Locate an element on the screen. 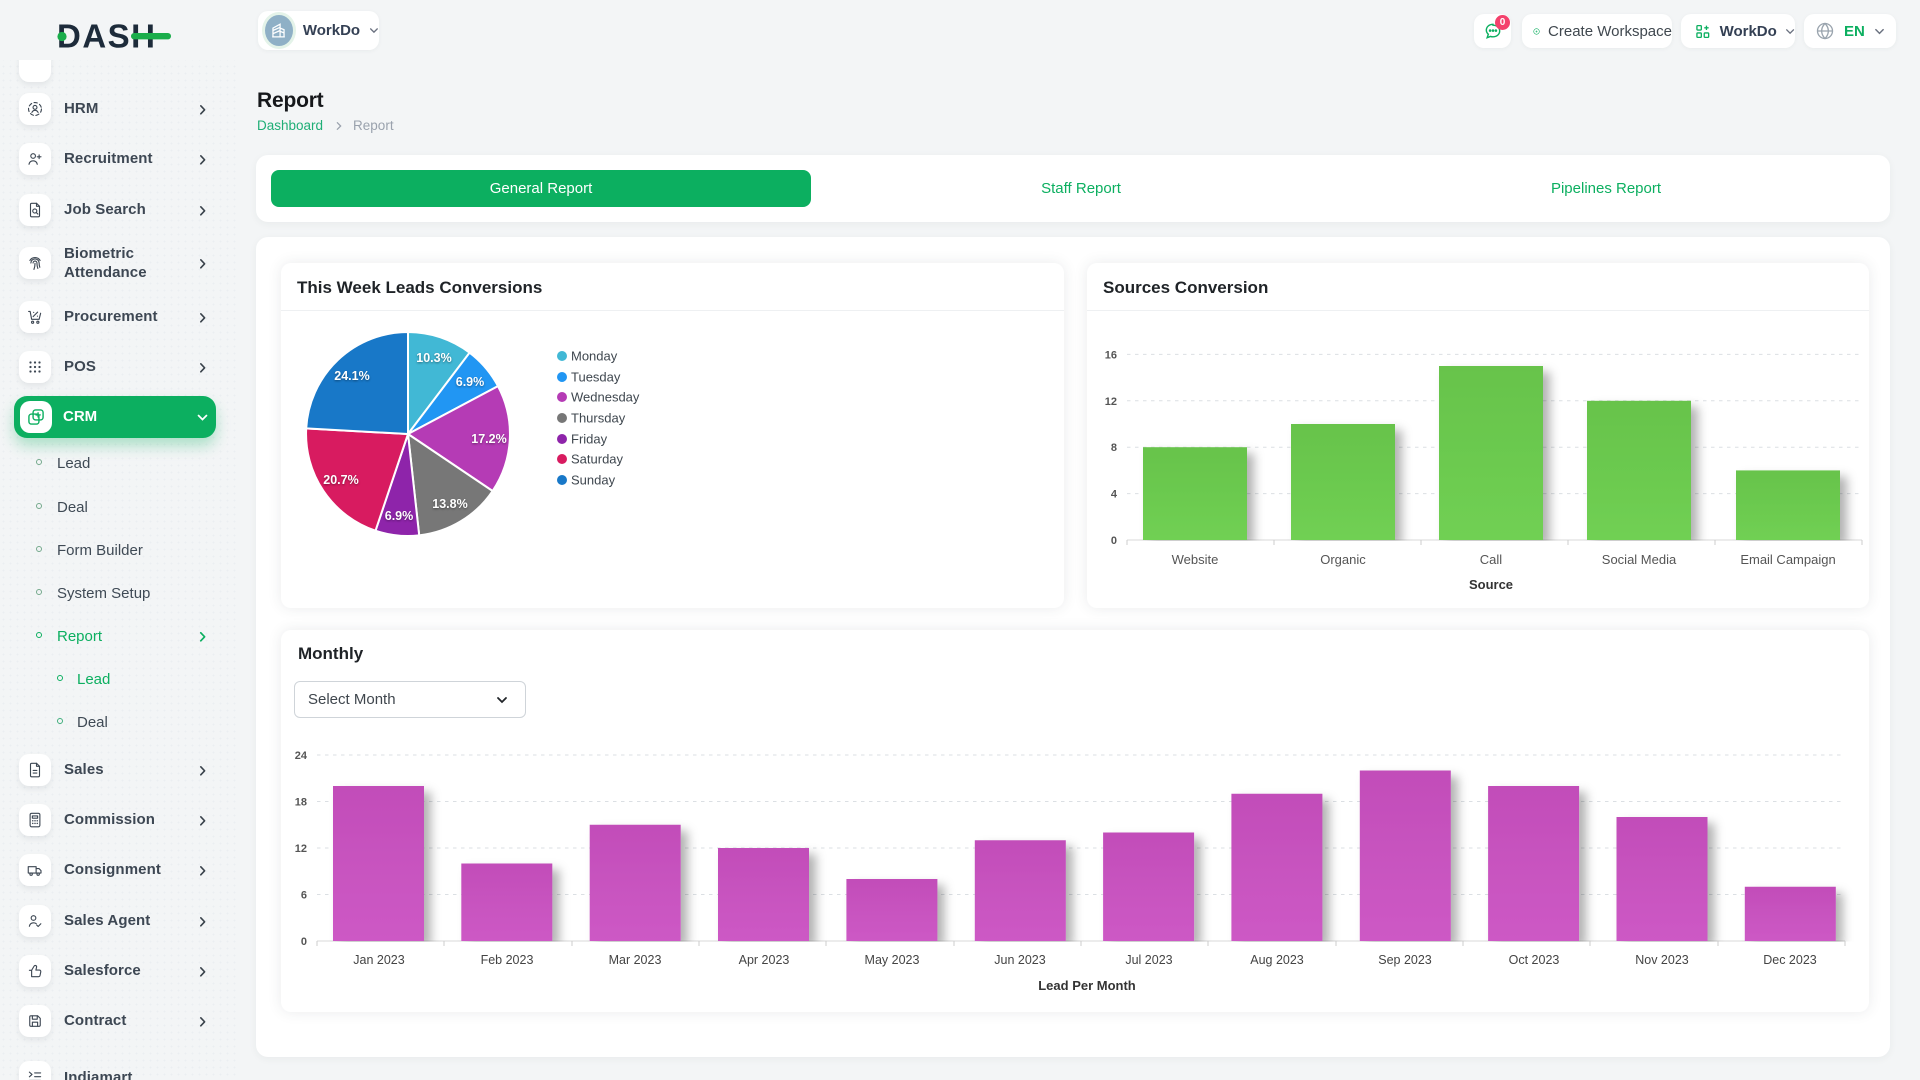 The height and width of the screenshot is (1080, 1920). svg-text: Tuesday is located at coordinates (596, 377).